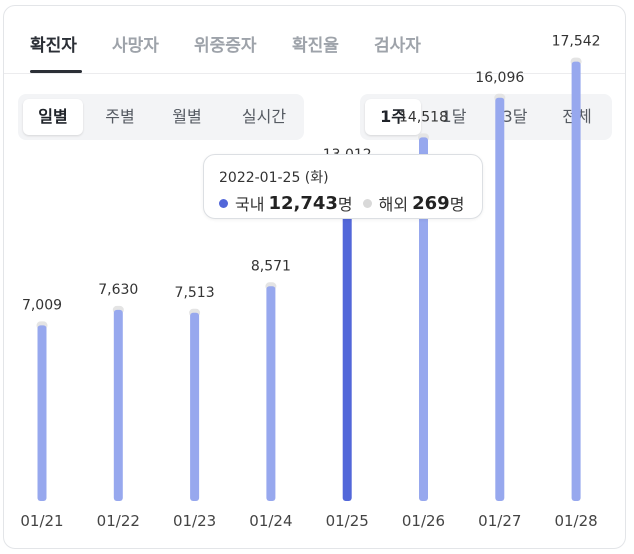  What do you see at coordinates (423, 117) in the screenshot?
I see `value-label: 14,518` at bounding box center [423, 117].